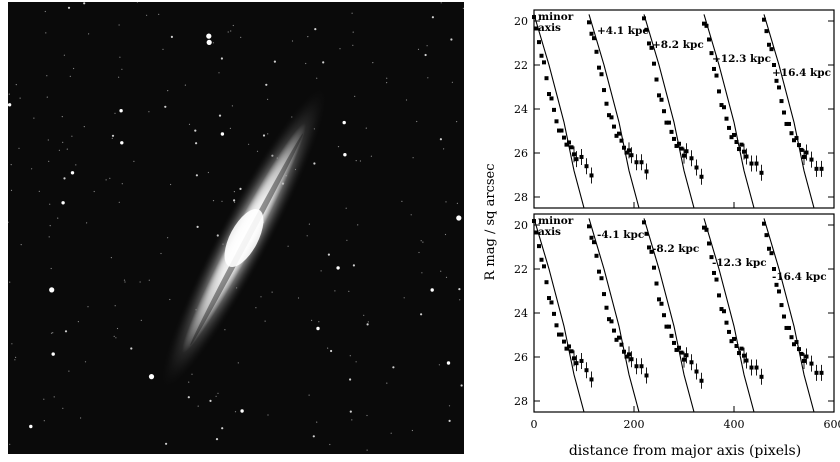 The width and height of the screenshot is (840, 462). What do you see at coordinates (521, 65) in the screenshot?
I see `y-tick-label: 22` at bounding box center [521, 65].